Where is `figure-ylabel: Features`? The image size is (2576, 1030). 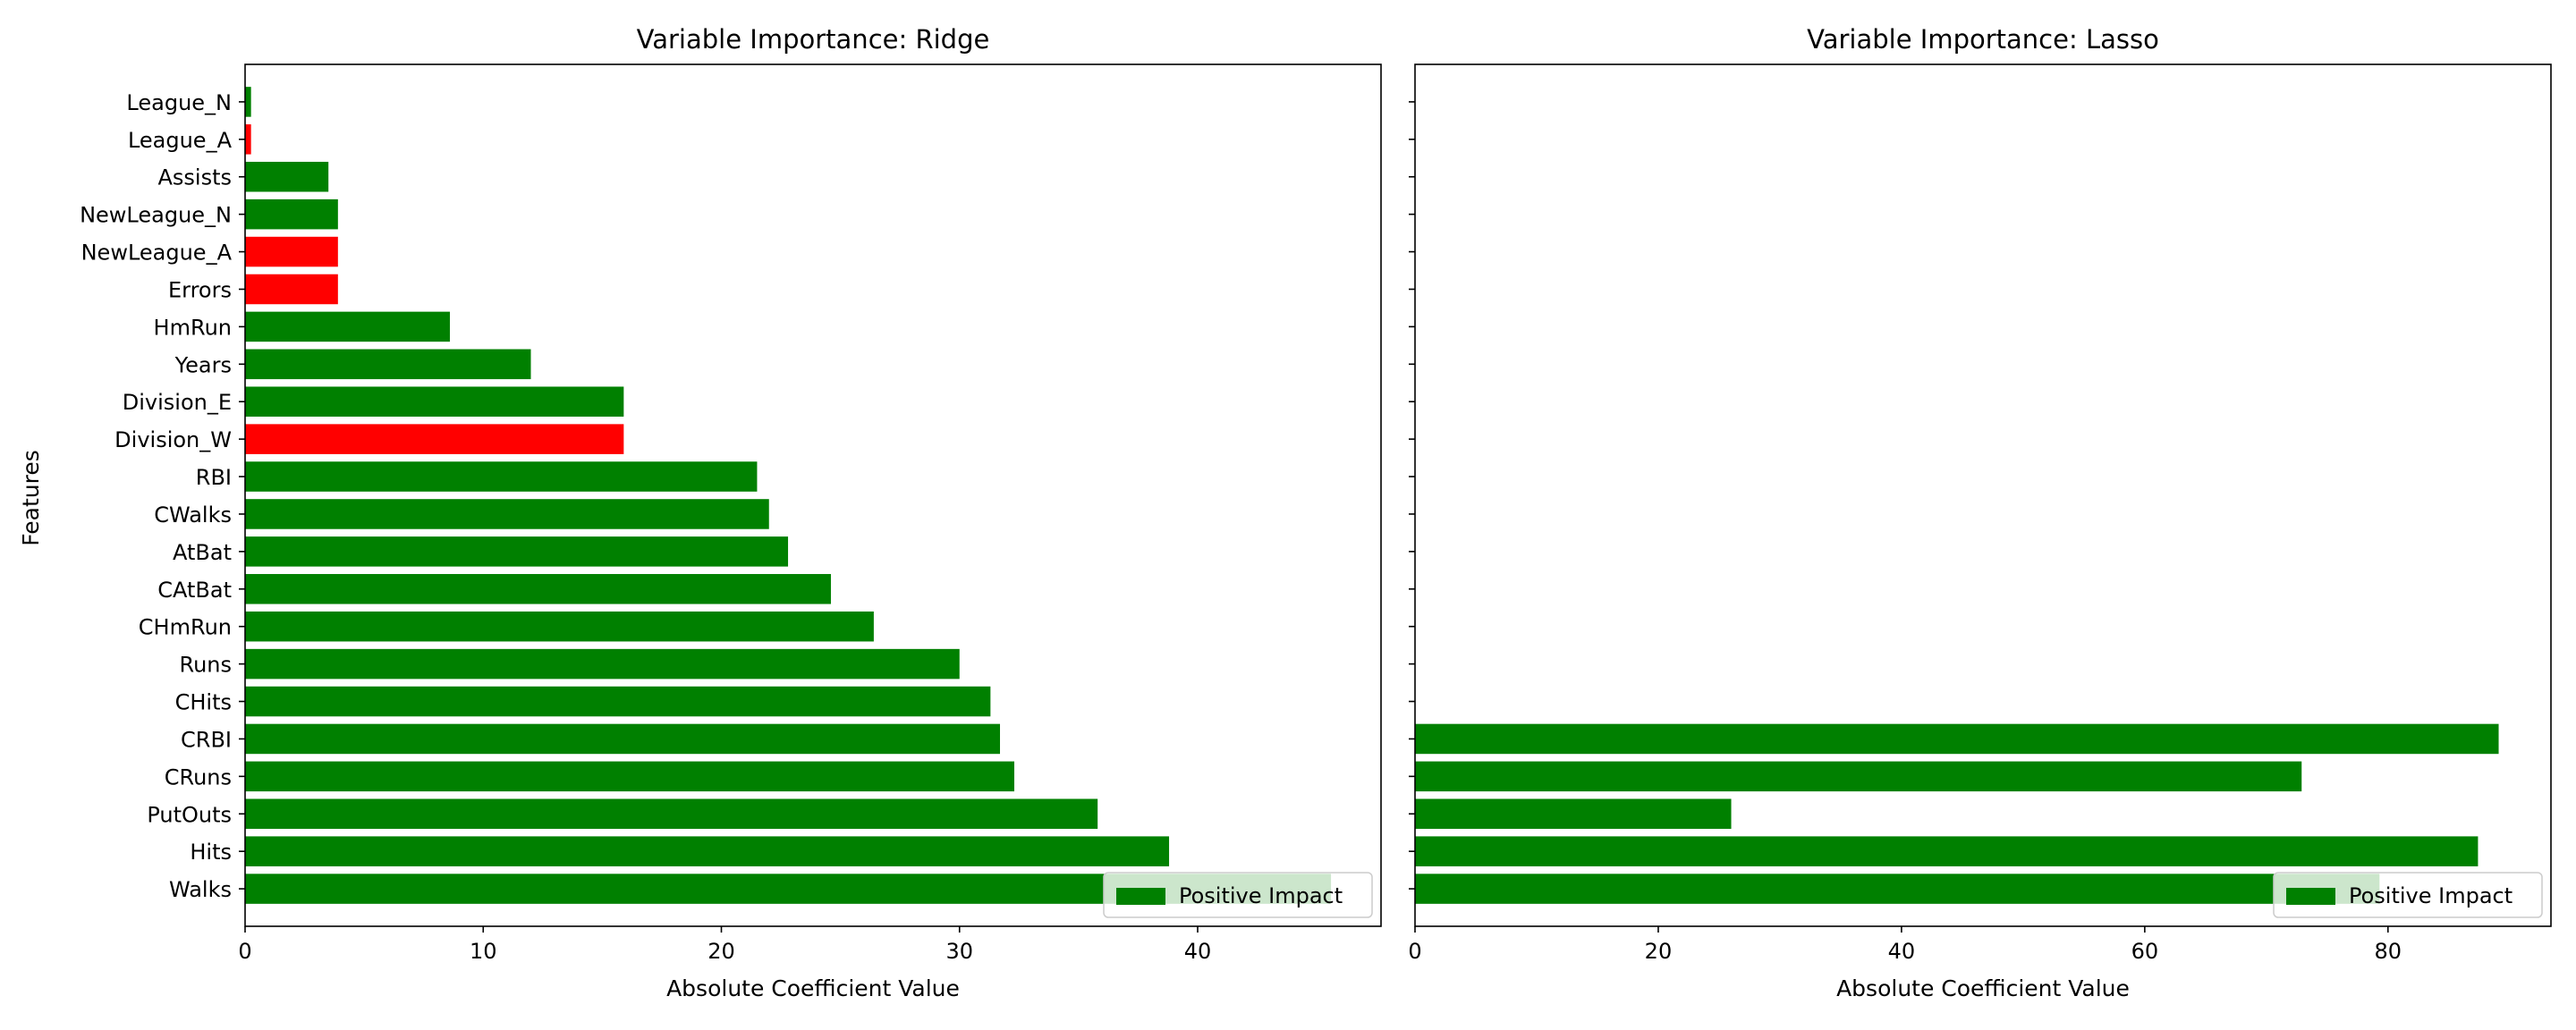
figure-ylabel: Features is located at coordinates (31, 498).